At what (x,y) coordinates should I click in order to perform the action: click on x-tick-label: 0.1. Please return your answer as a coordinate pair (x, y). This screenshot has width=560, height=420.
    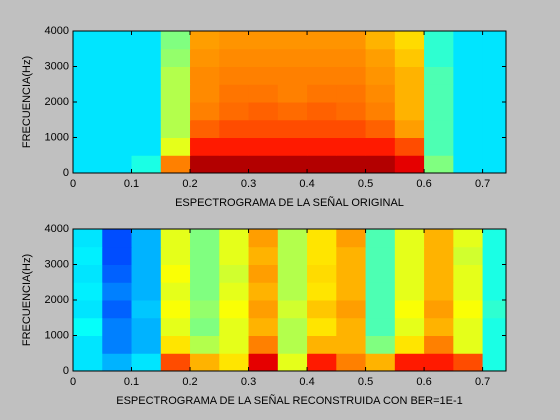
    Looking at the image, I should click on (131, 184).